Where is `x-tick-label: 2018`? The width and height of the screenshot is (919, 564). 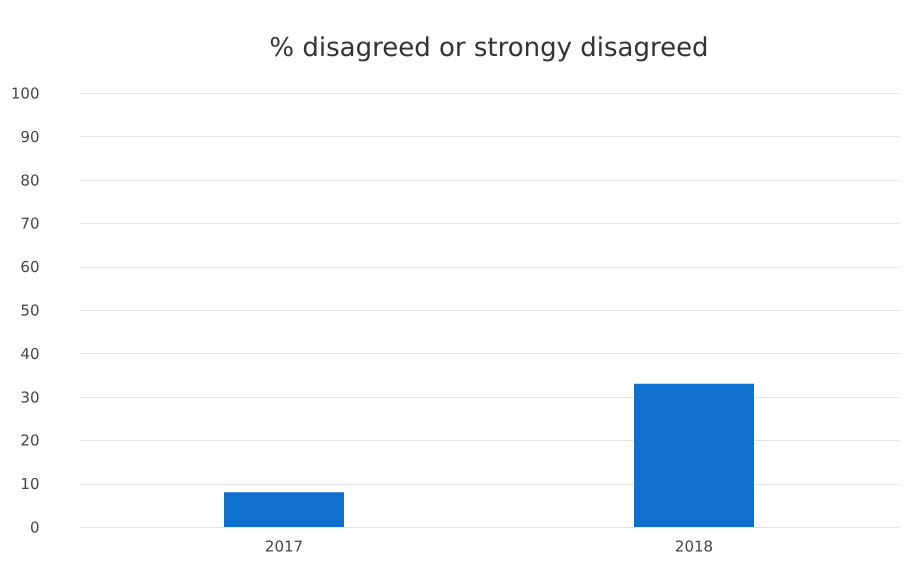 x-tick-label: 2018 is located at coordinates (694, 547).